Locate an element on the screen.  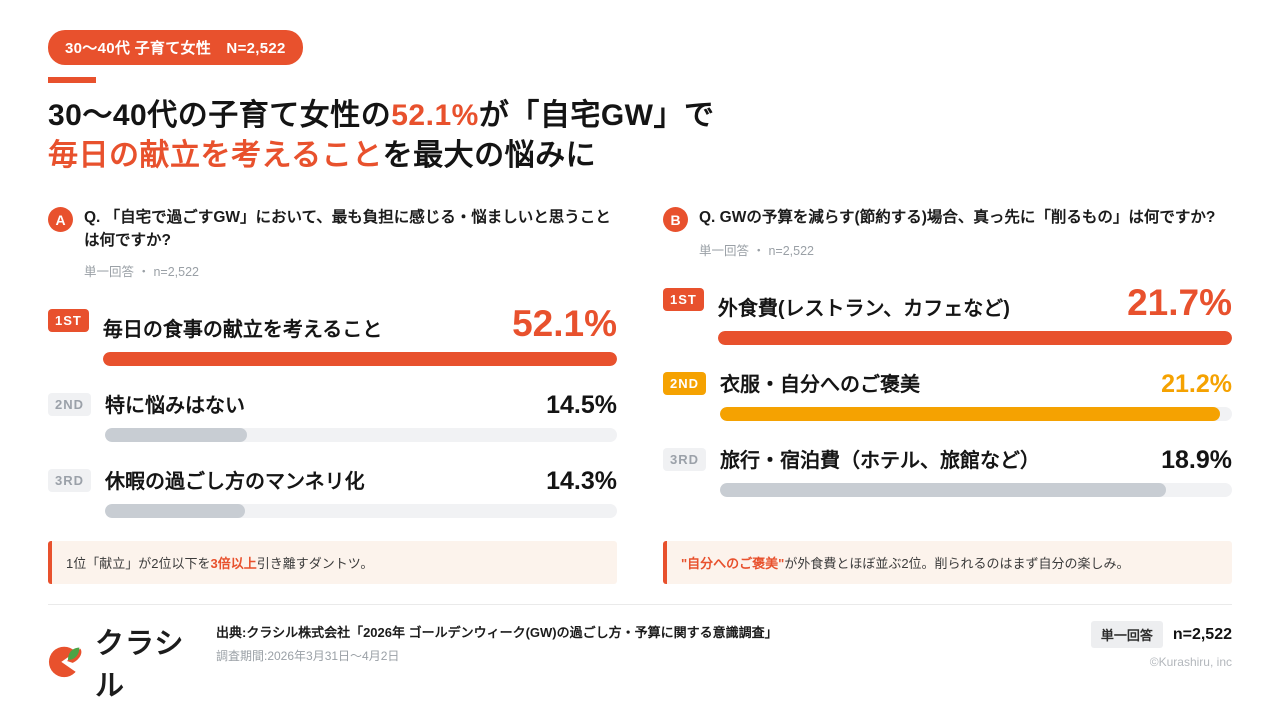
rank-value: 21.2% is located at coordinates (1196, 384).